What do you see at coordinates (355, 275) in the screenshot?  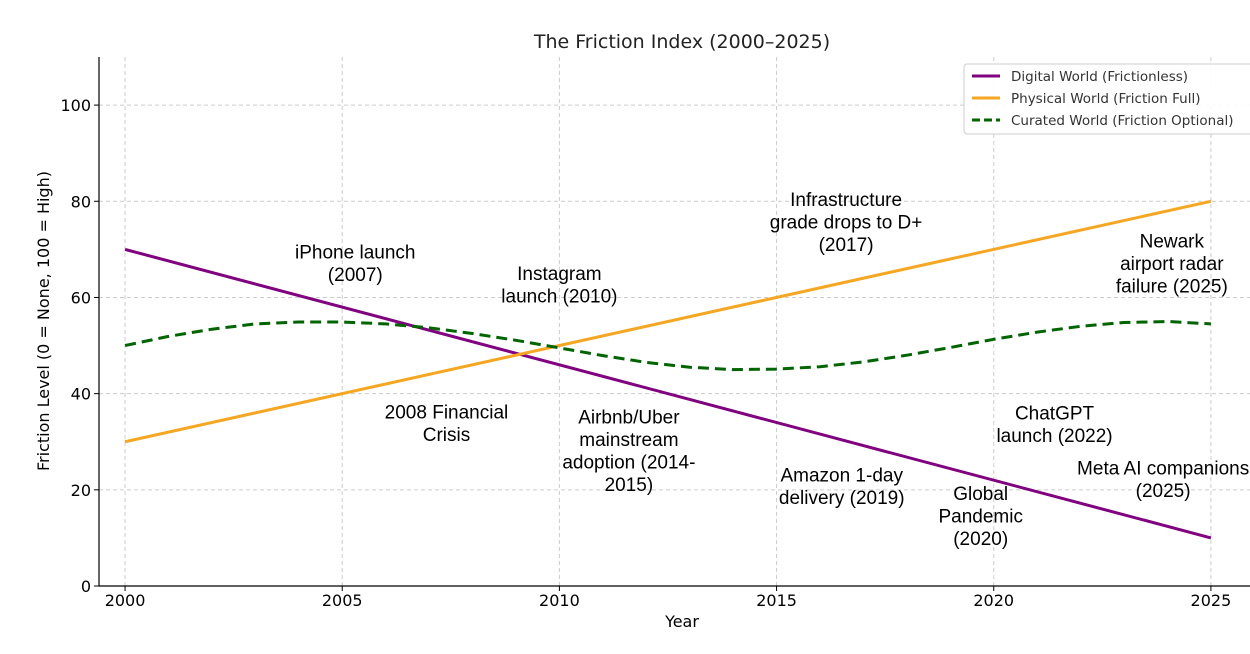 I see `annotation-line: (2007)` at bounding box center [355, 275].